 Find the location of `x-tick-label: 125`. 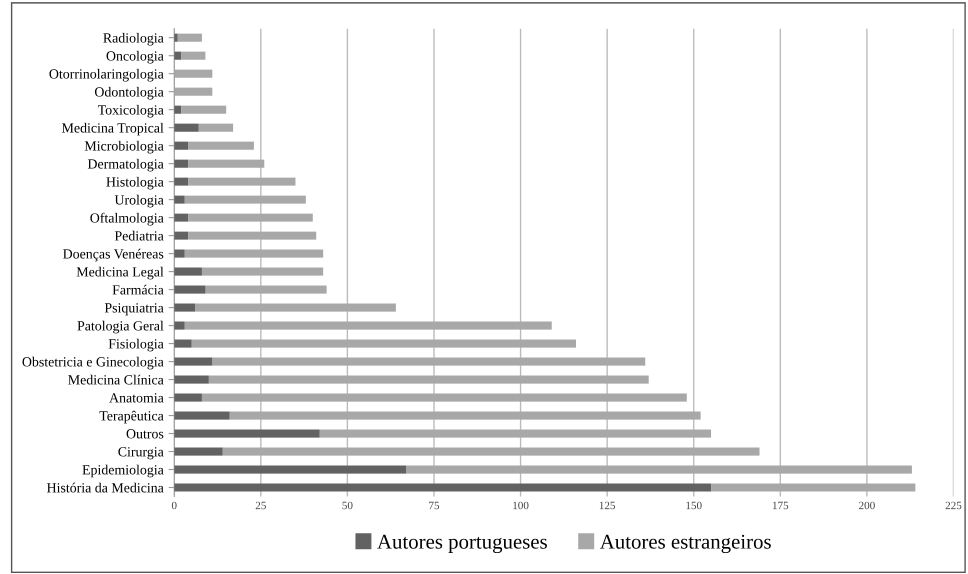

x-tick-label: 125 is located at coordinates (608, 506).